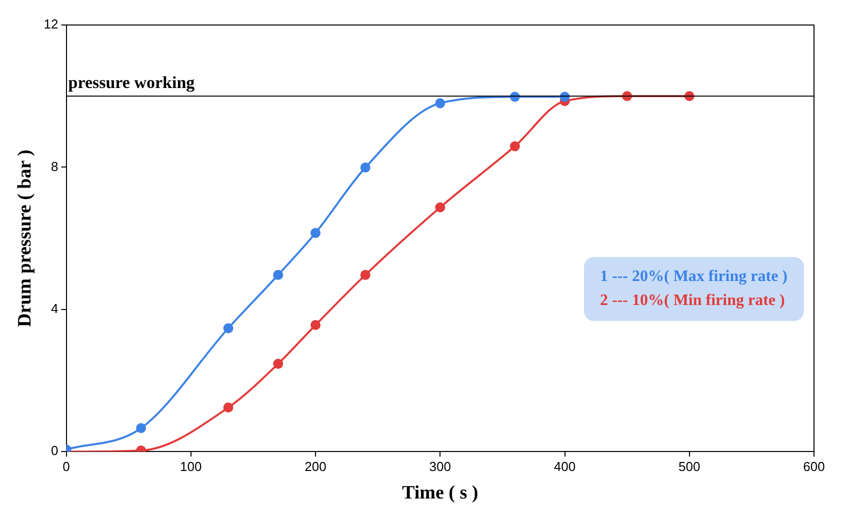  Describe the element at coordinates (693, 301) in the screenshot. I see `text: 2 --- 10%( Min firing rate )` at that location.